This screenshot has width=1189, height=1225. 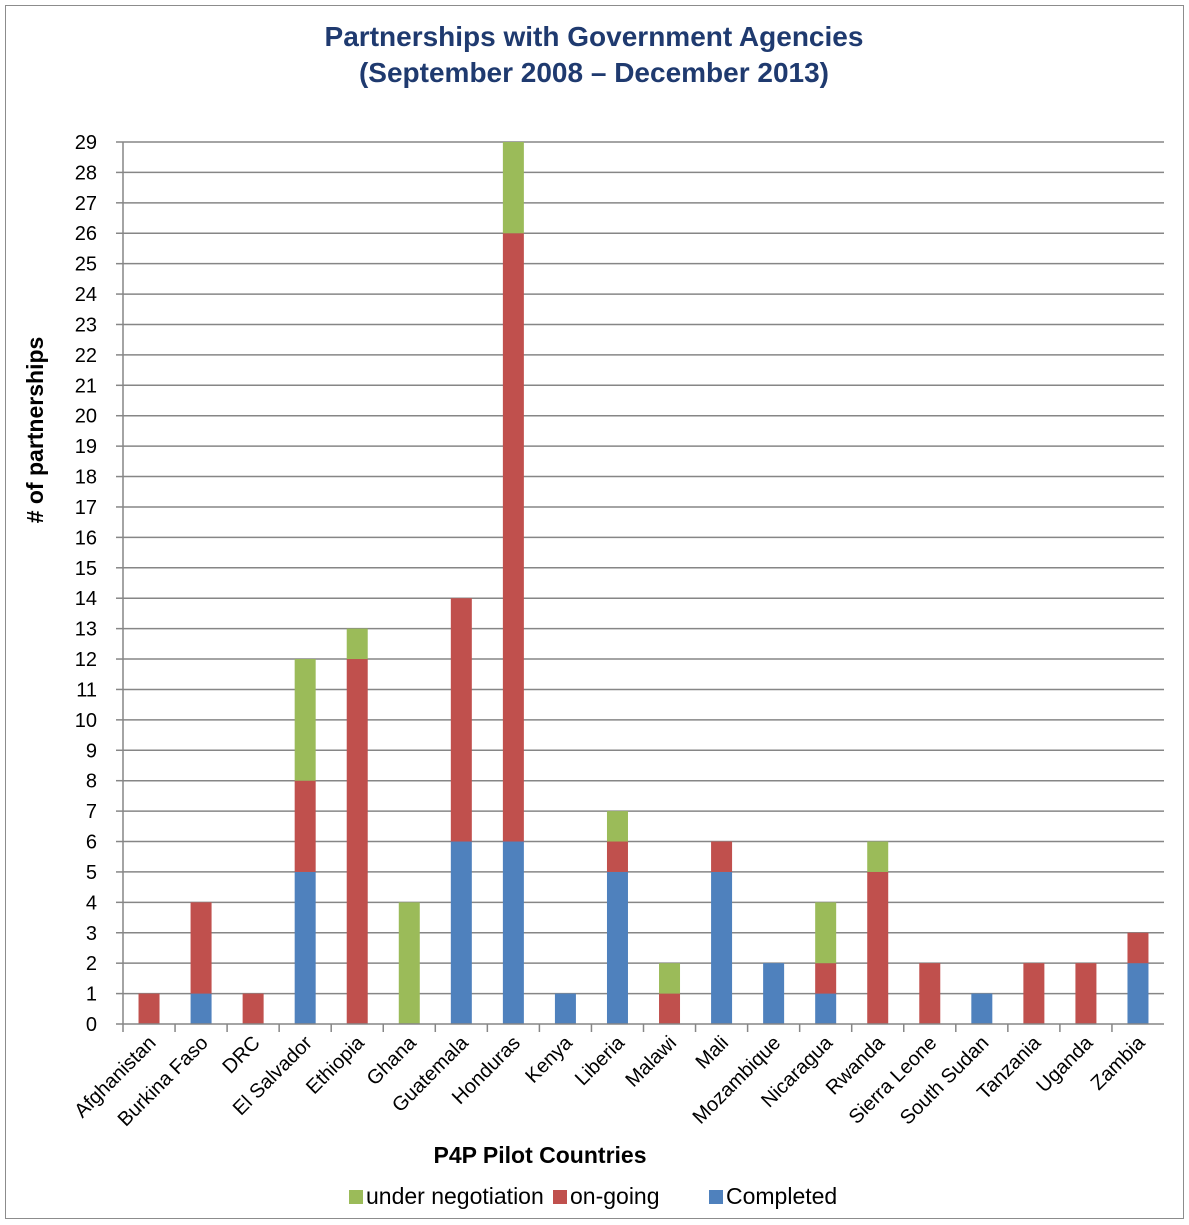 I want to click on x-tick-label-uganda: Uganda, so click(x=1065, y=1064).